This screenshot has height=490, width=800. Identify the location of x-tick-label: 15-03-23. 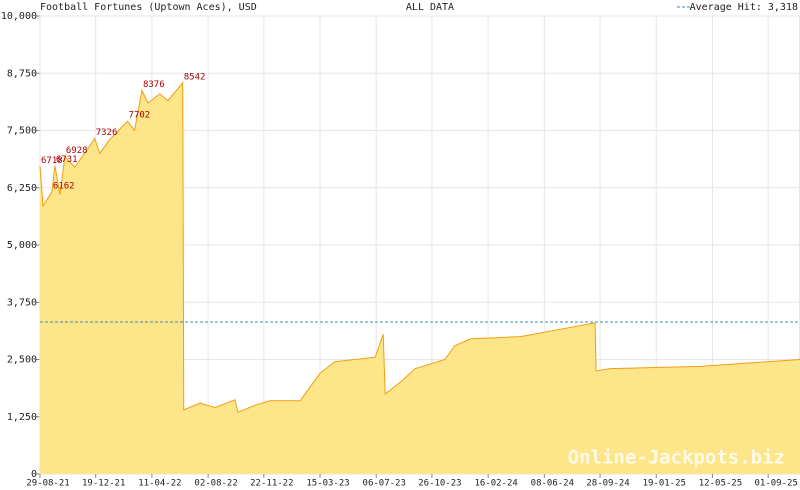
(327, 484).